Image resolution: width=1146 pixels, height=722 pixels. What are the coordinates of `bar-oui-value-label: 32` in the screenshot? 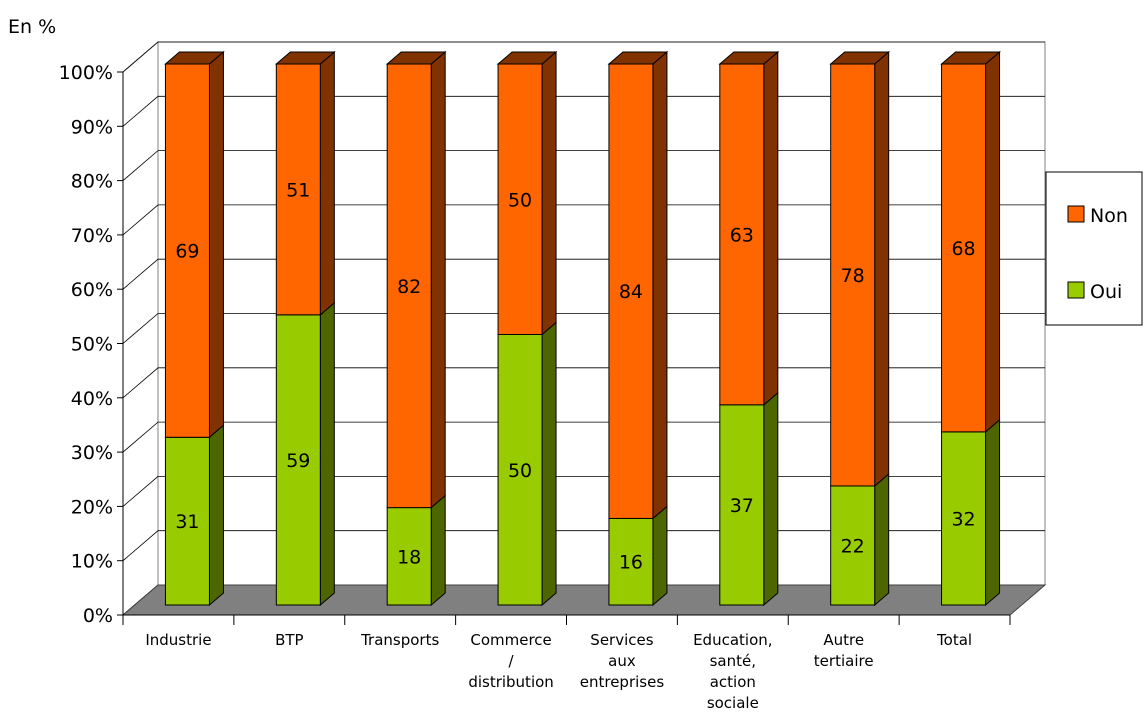 It's located at (963, 519).